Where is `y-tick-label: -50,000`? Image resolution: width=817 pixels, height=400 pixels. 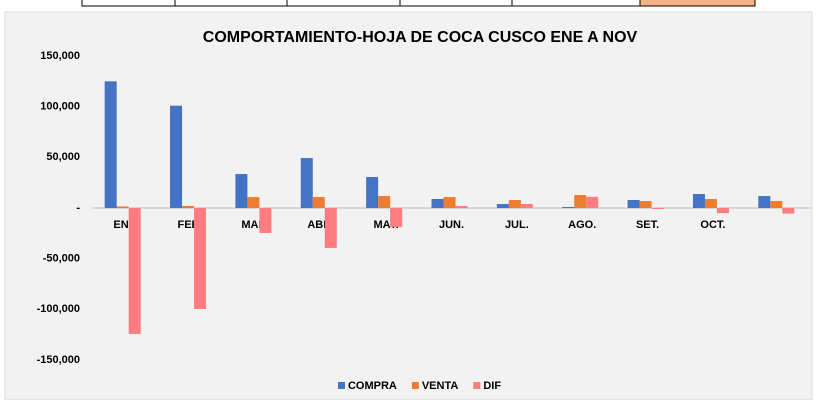
y-tick-label: -50,000 is located at coordinates (61, 259).